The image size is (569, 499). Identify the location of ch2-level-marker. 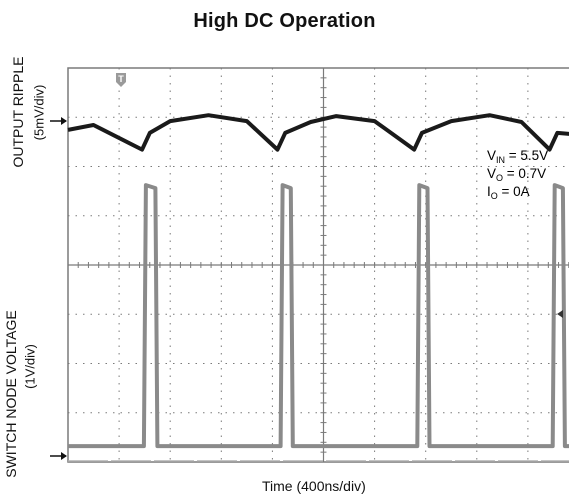
(58, 456).